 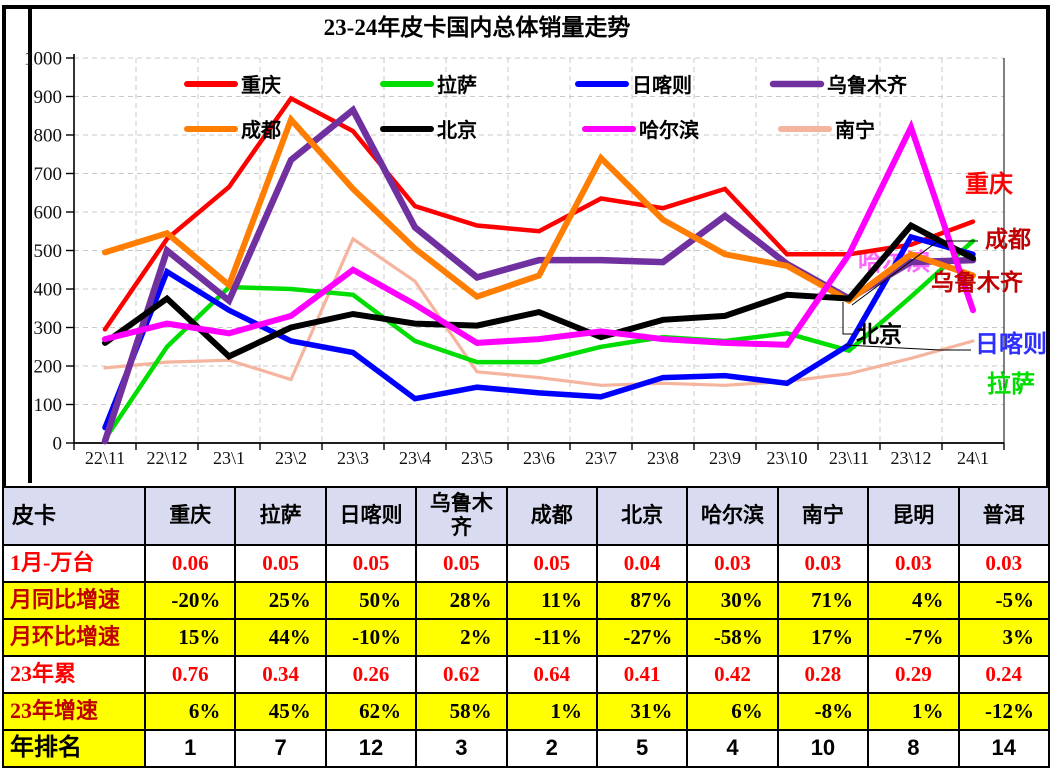 I want to click on column-header: 南宁, so click(x=823, y=516).